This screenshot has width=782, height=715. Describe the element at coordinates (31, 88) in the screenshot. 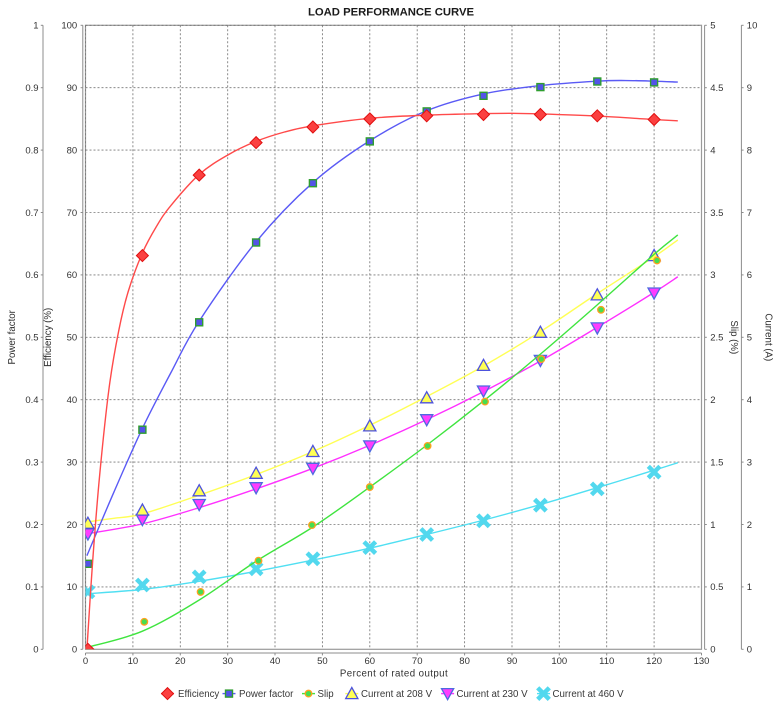

I see `svg-text: 0.9` at that location.